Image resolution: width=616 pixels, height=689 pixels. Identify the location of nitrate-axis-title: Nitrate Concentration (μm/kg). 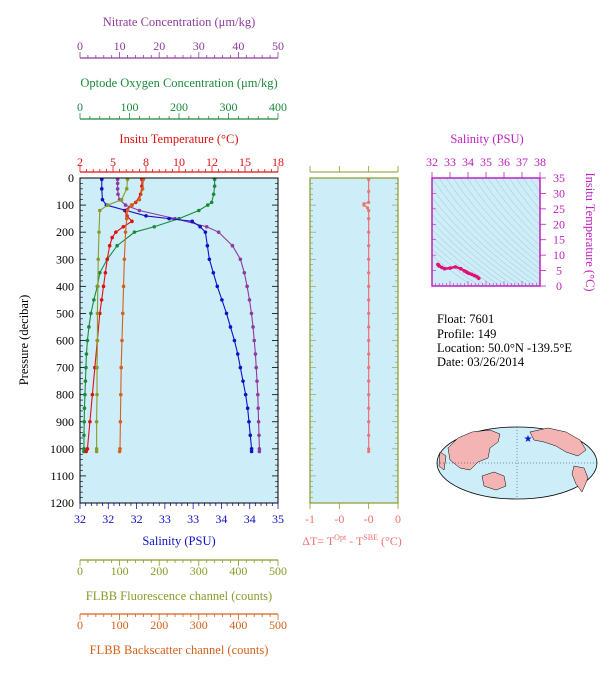
(179, 22).